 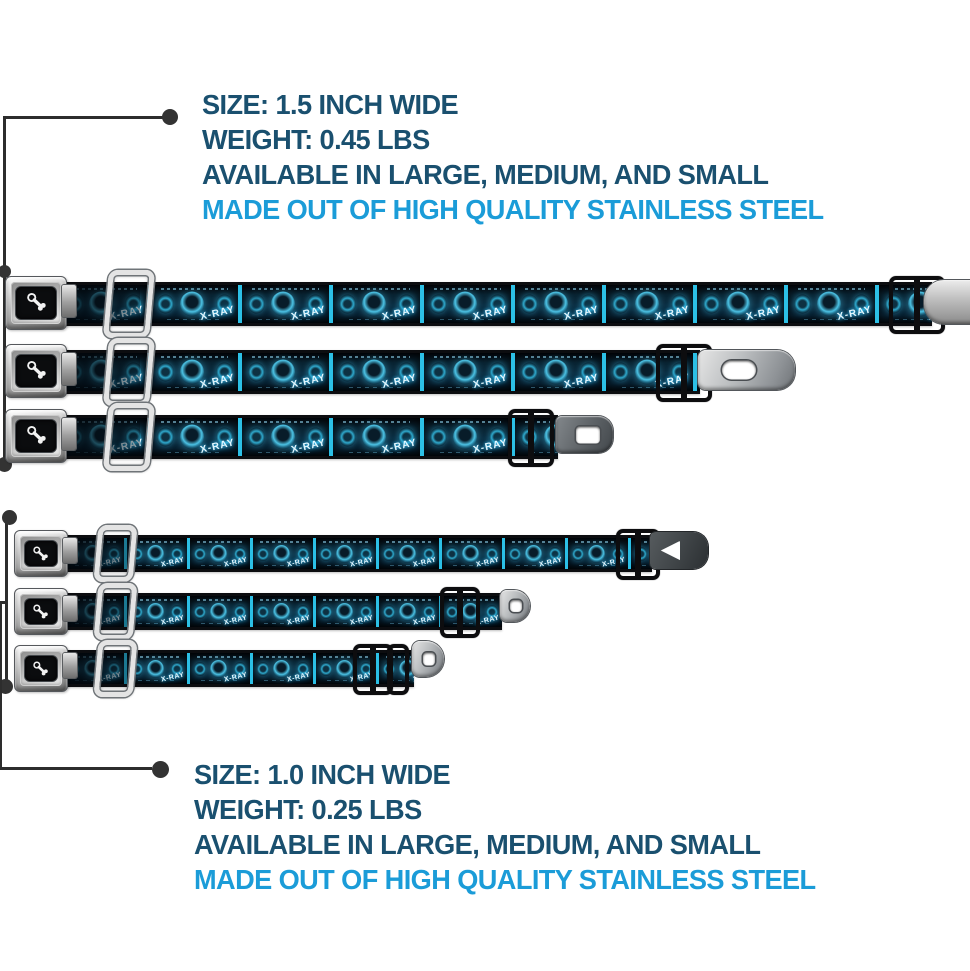 What do you see at coordinates (531, 438) in the screenshot?
I see `strap-adjuster-slider` at bounding box center [531, 438].